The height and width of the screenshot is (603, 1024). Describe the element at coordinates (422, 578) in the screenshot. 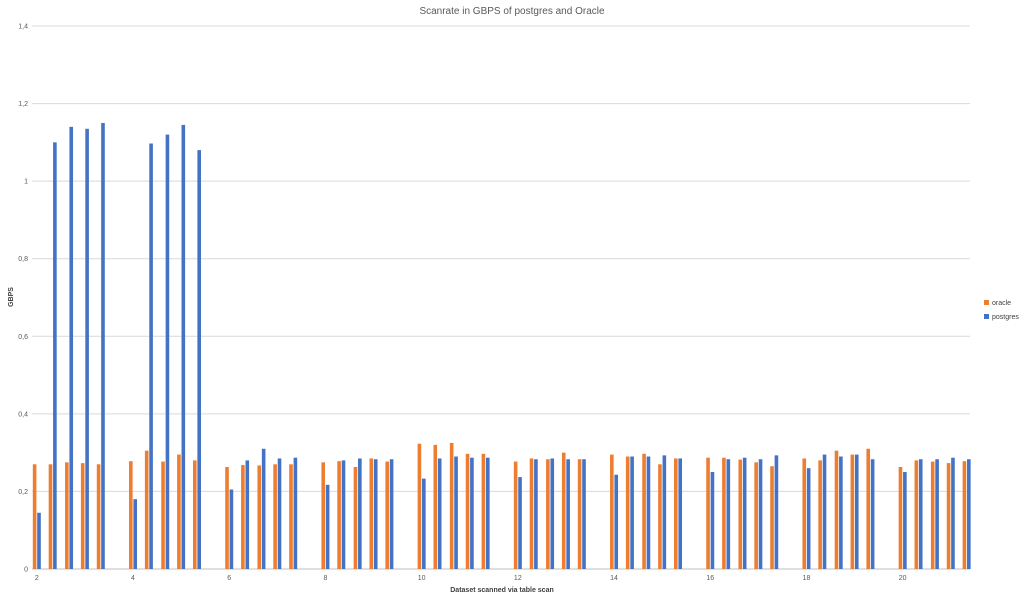

I see `x-tick-label: 10` at that location.